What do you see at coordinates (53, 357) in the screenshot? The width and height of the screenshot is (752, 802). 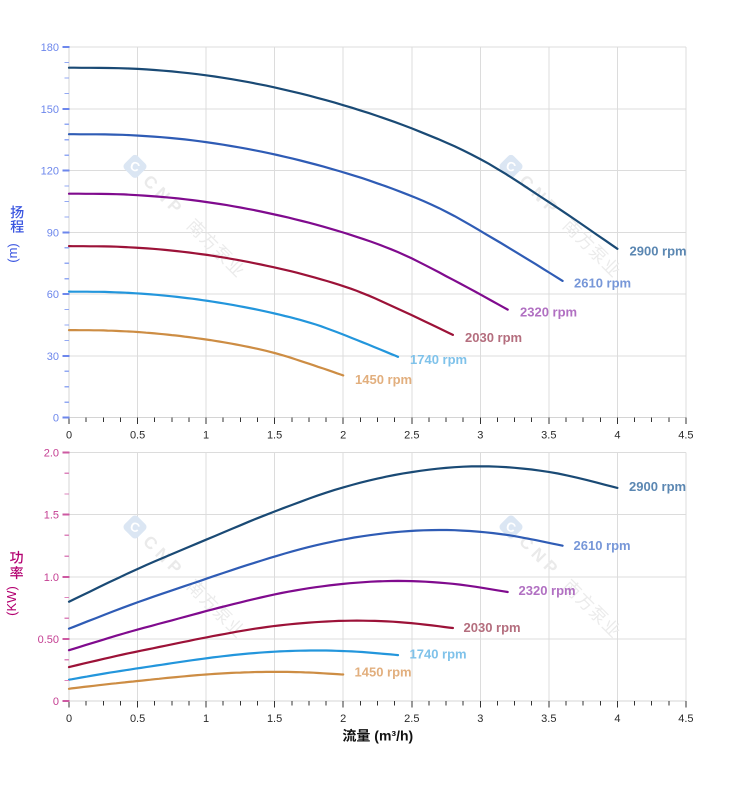 I see `svg-text: 30` at bounding box center [53, 357].